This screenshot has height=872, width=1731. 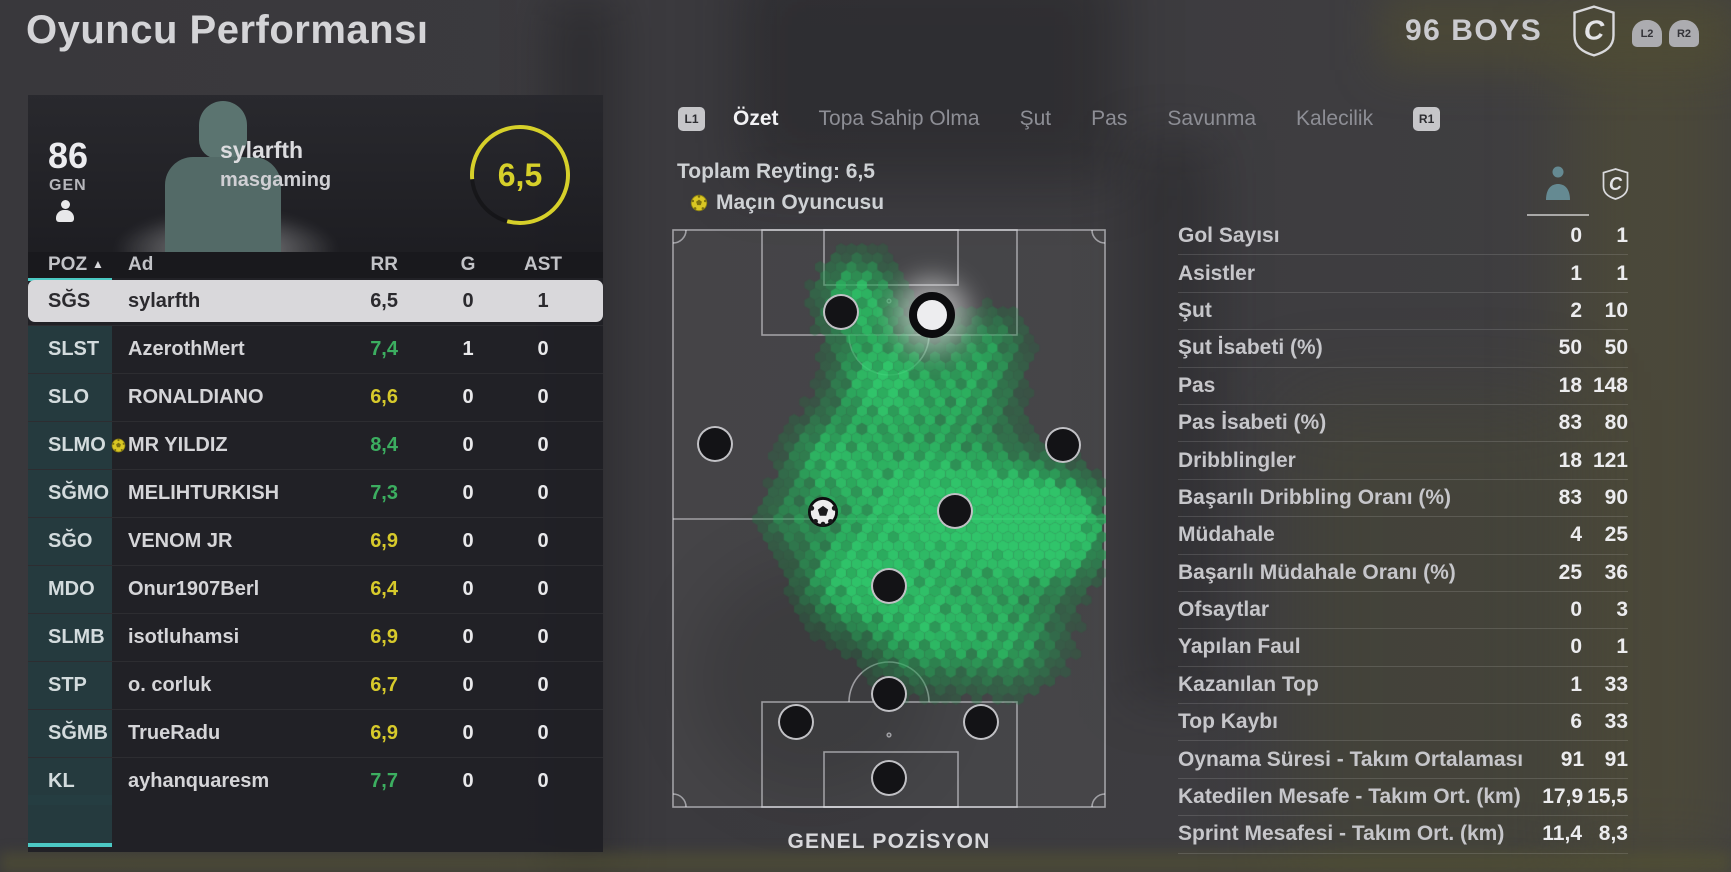 What do you see at coordinates (315, 493) in the screenshot?
I see `table-row: SĞMO MELIHTURKISH 7,3 0 0` at bounding box center [315, 493].